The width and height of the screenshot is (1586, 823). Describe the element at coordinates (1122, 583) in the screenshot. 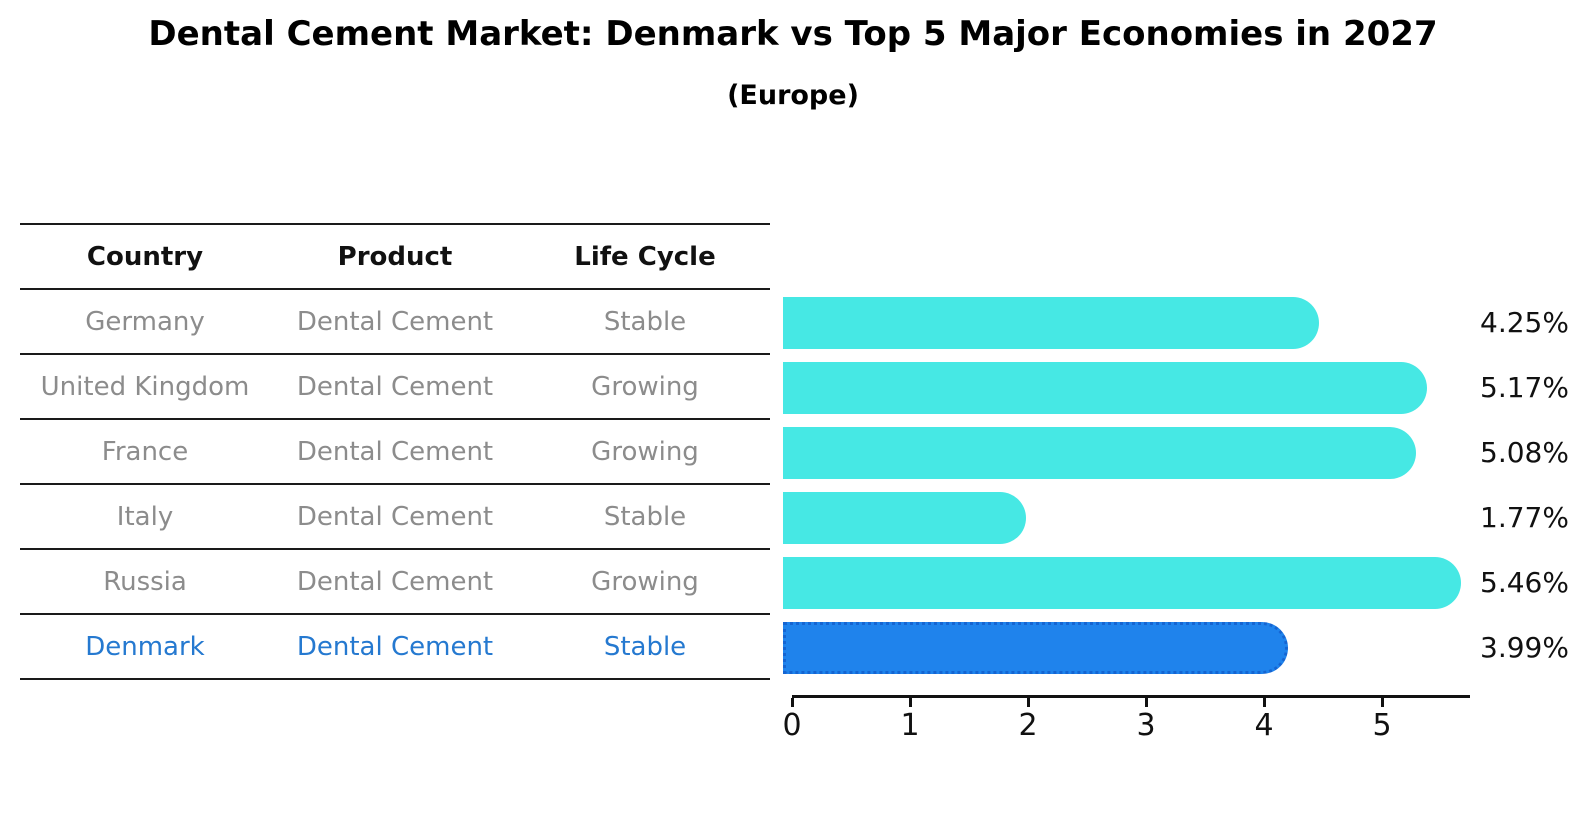

I see `bar-russia` at that location.